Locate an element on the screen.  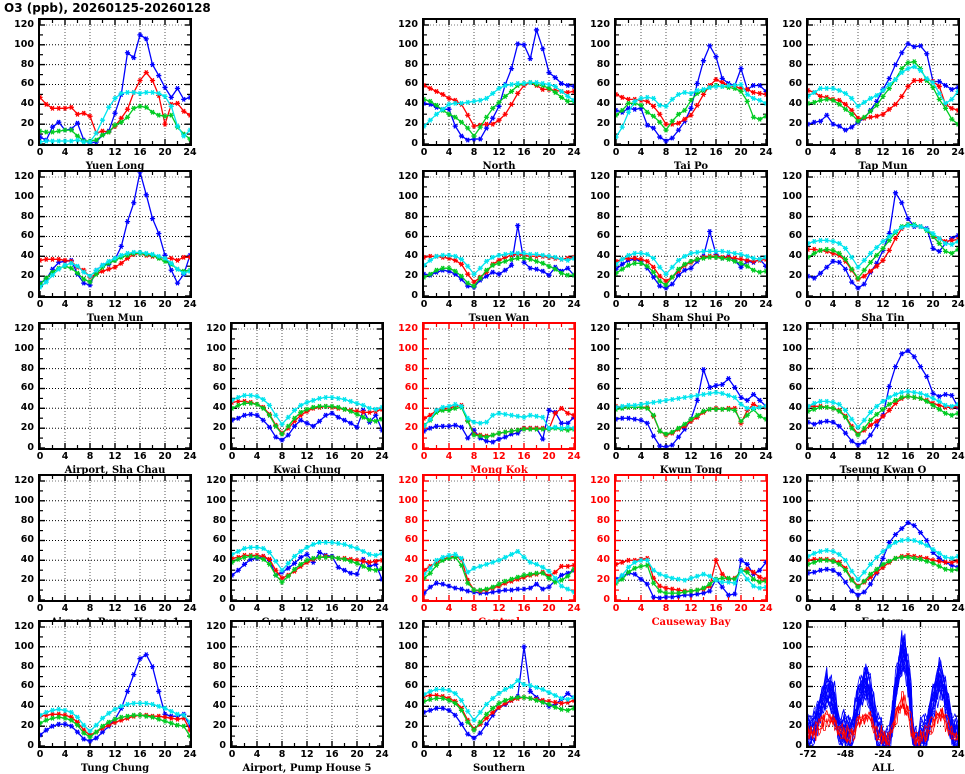
series-markers-blue is located at coordinates (883, 398).